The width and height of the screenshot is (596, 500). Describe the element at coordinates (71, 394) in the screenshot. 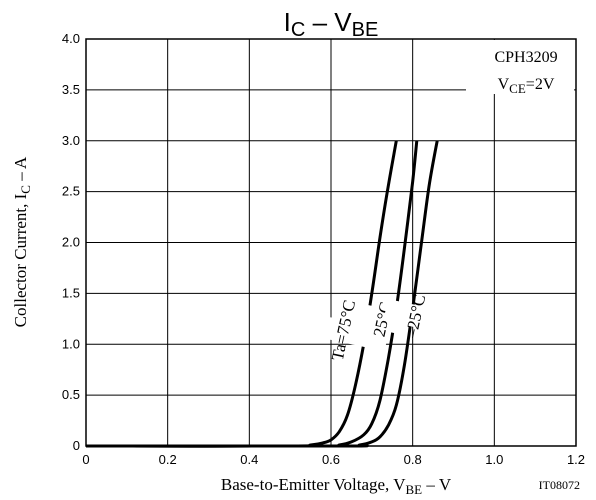

I see `y-tick-label: 0.5` at that location.